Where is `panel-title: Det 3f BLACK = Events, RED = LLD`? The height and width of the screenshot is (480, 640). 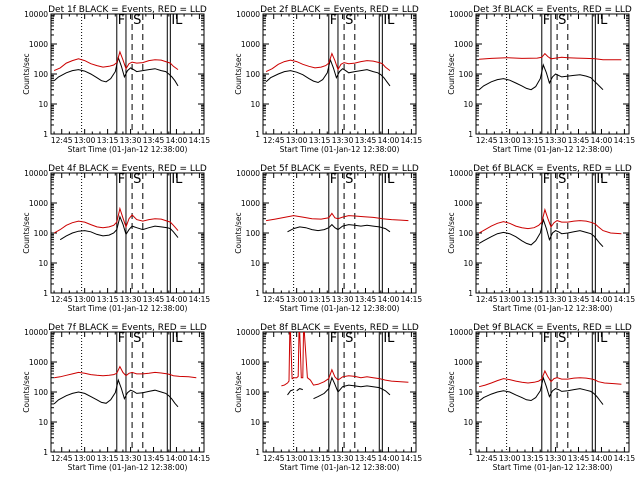
panel-title: Det 3f BLACK = Events, RED = LLD is located at coordinates (552, 10).